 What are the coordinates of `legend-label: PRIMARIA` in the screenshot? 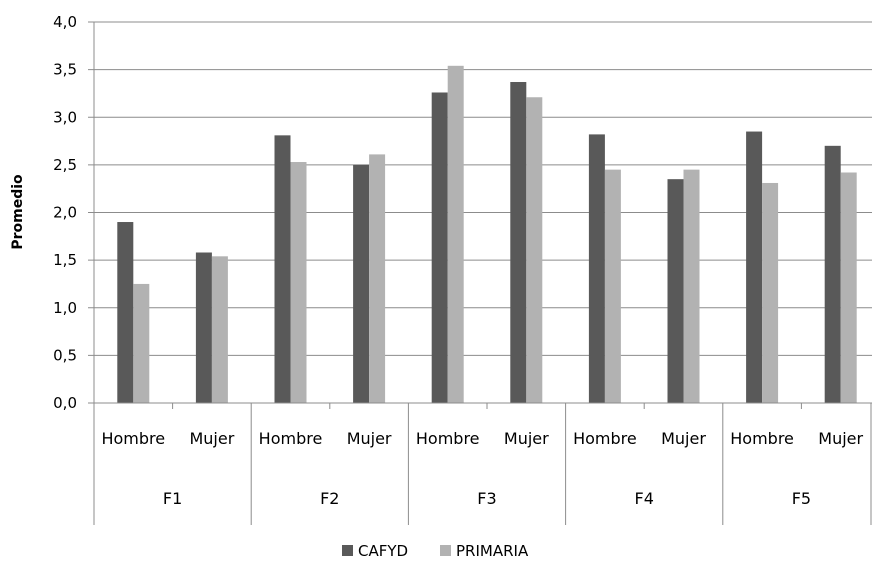 It's located at (492, 551).